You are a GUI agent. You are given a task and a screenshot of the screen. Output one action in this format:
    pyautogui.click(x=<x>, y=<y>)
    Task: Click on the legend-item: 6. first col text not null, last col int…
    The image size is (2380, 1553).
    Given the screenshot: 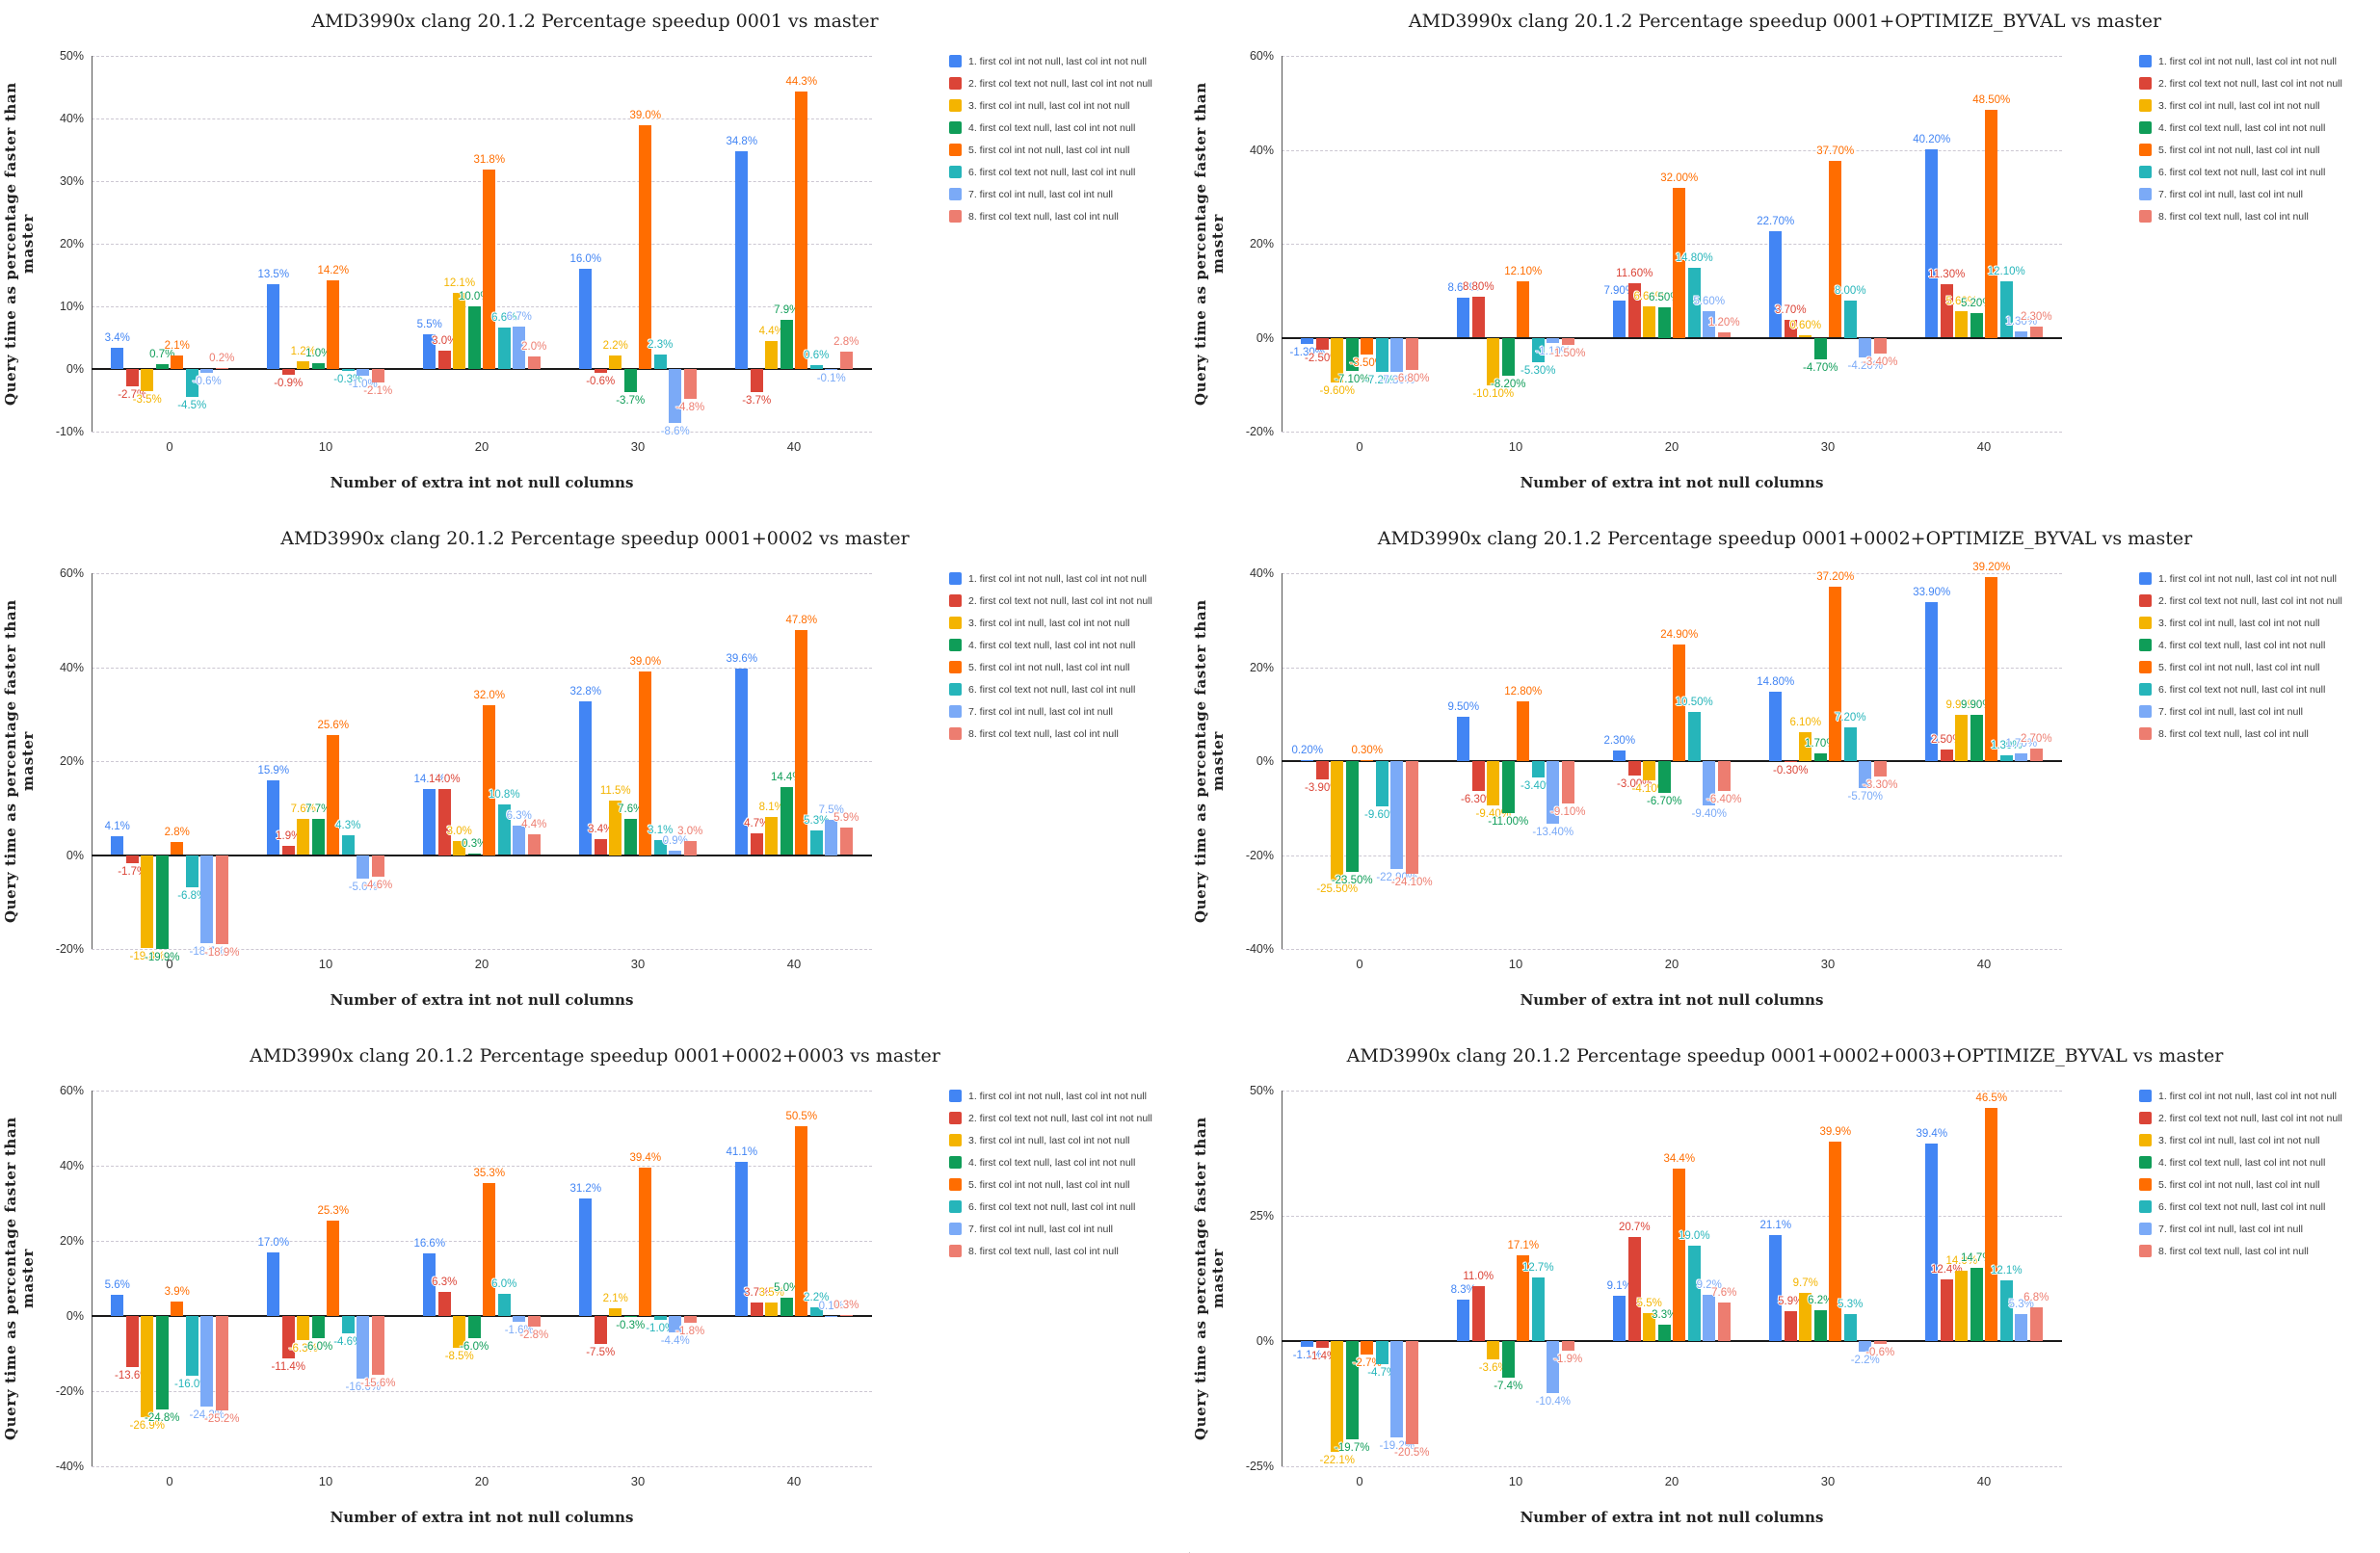 What is the action you would take?
    pyautogui.click(x=2258, y=689)
    